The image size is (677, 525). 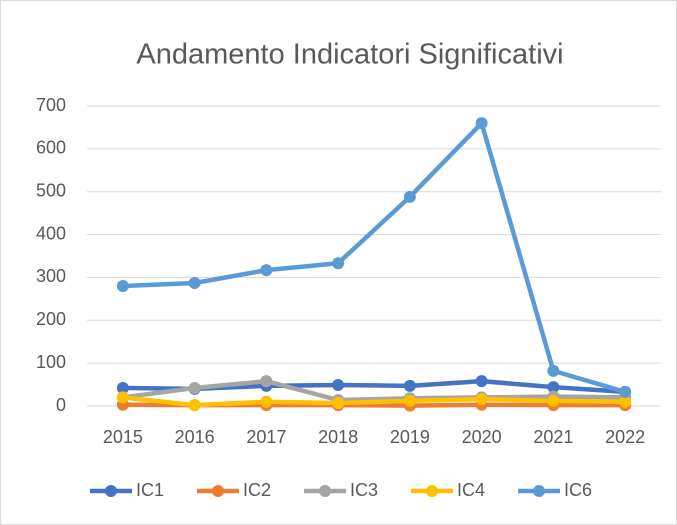 What do you see at coordinates (349, 55) in the screenshot?
I see `chart-title: Andamento Indicatori Significativi` at bounding box center [349, 55].